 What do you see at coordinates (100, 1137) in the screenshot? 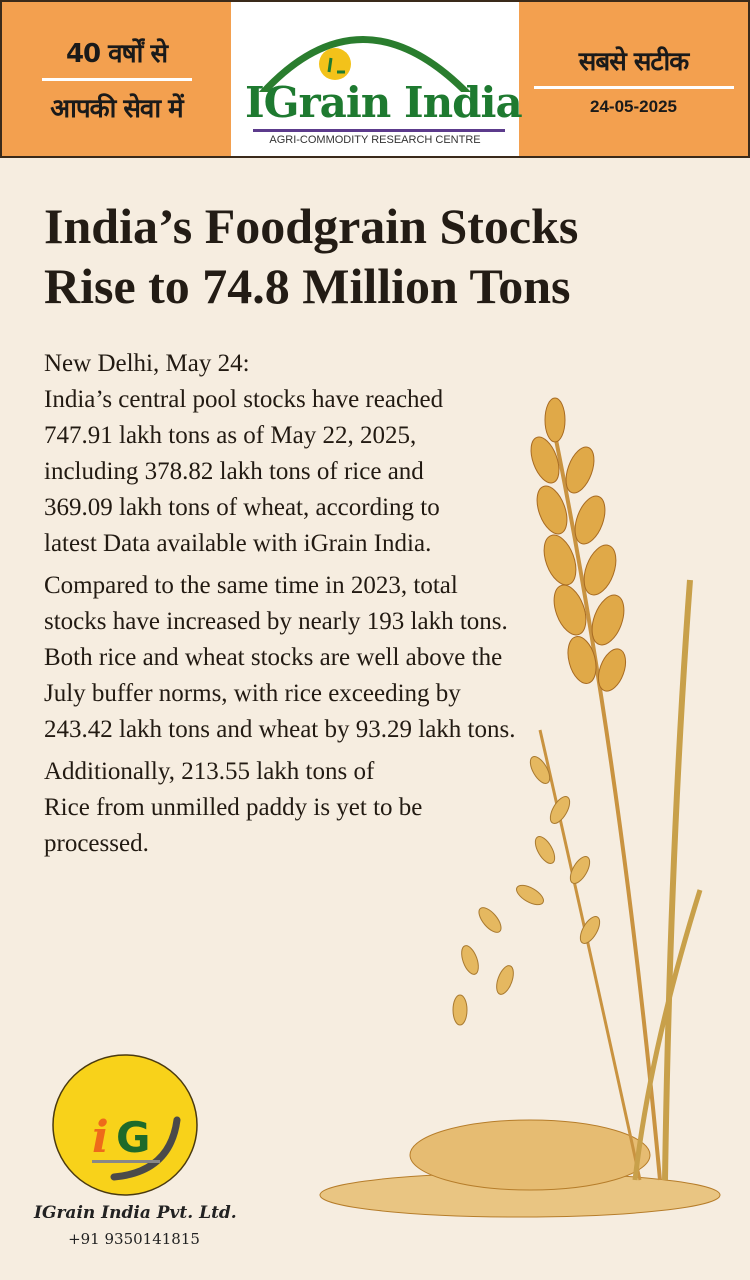
I see `svg-text: i` at bounding box center [100, 1137].